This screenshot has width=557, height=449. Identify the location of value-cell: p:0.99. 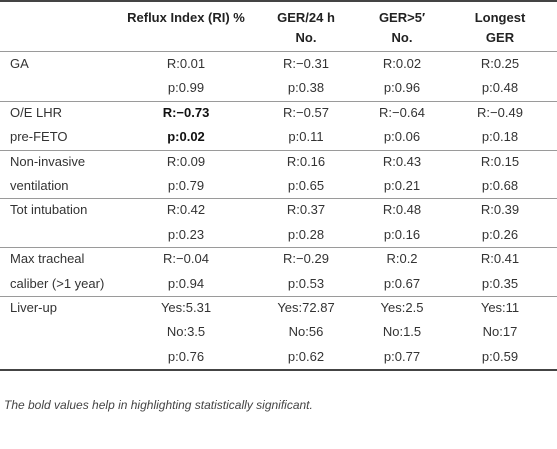
(186, 88).